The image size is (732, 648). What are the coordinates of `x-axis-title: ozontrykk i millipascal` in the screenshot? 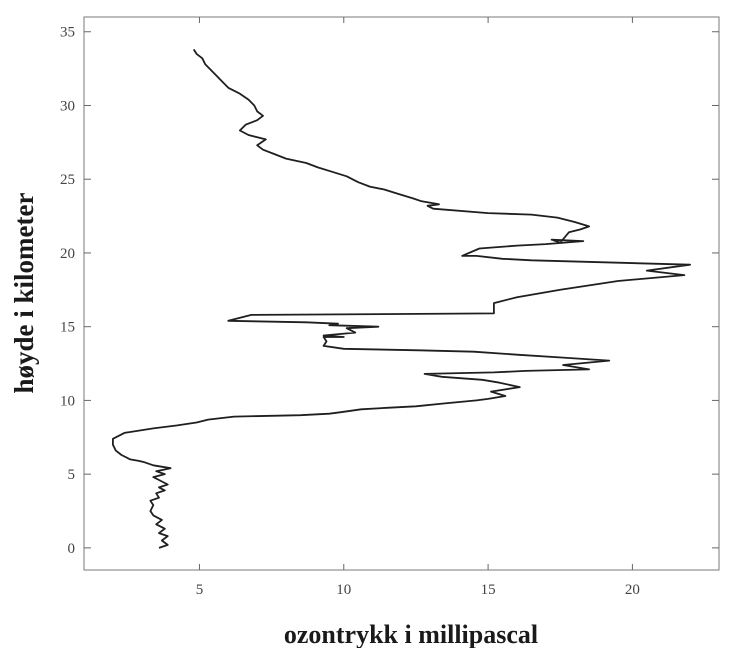 It's located at (411, 634).